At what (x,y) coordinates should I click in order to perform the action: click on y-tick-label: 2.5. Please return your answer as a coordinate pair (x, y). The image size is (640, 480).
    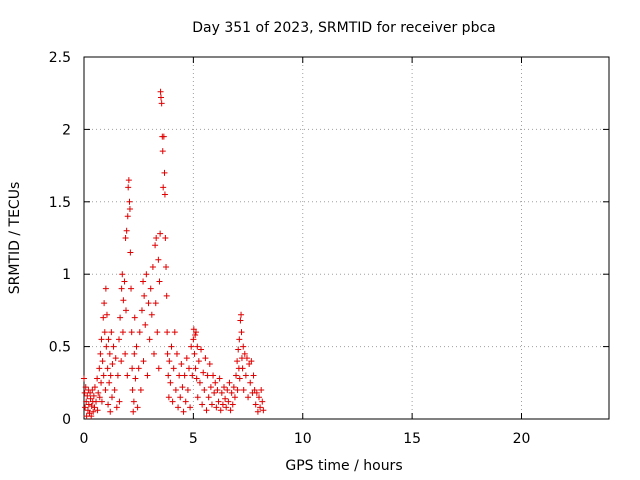
    Looking at the image, I should click on (60, 58).